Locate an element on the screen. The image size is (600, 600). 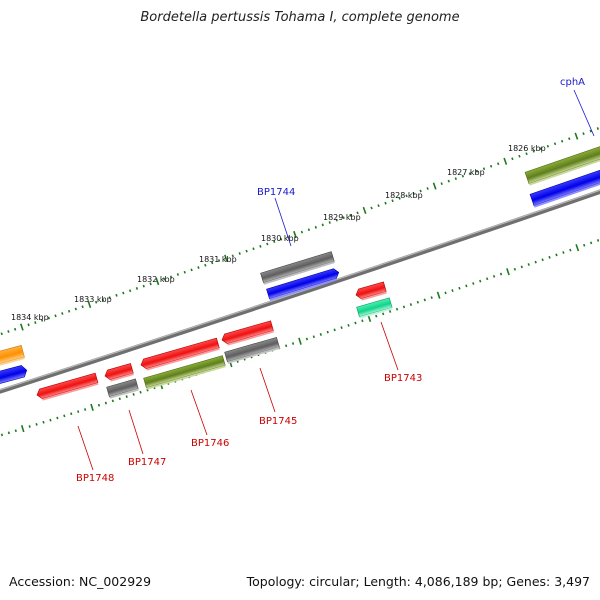
gene-BP1743-red is located at coordinates (371, 291).